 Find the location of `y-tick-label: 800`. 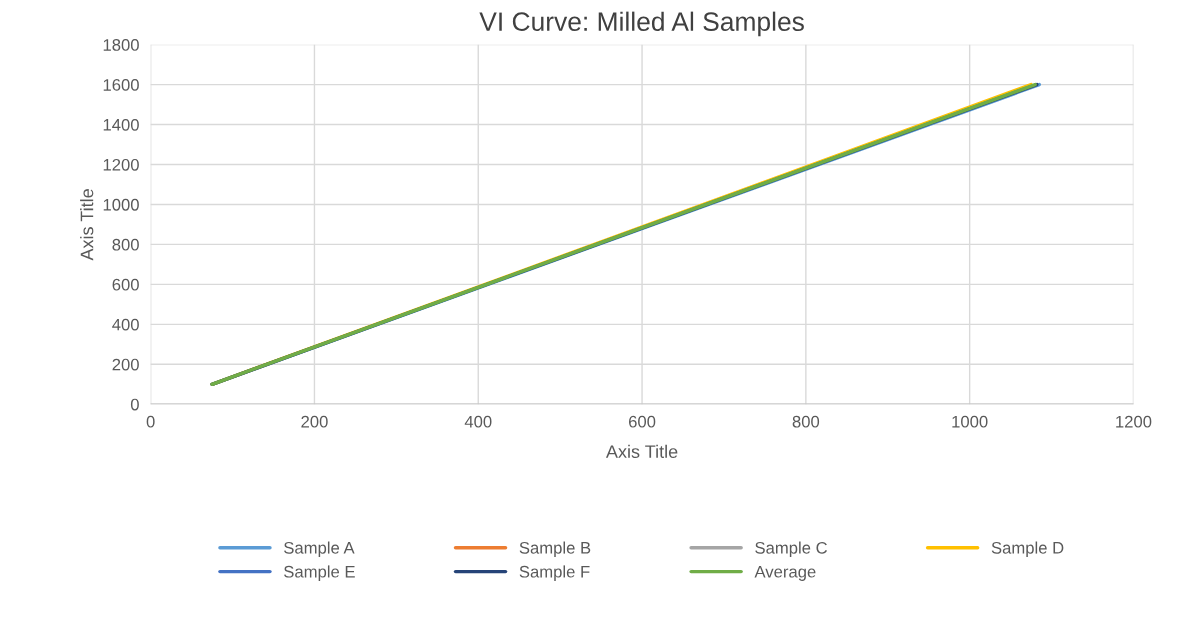

y-tick-label: 800 is located at coordinates (125, 244).